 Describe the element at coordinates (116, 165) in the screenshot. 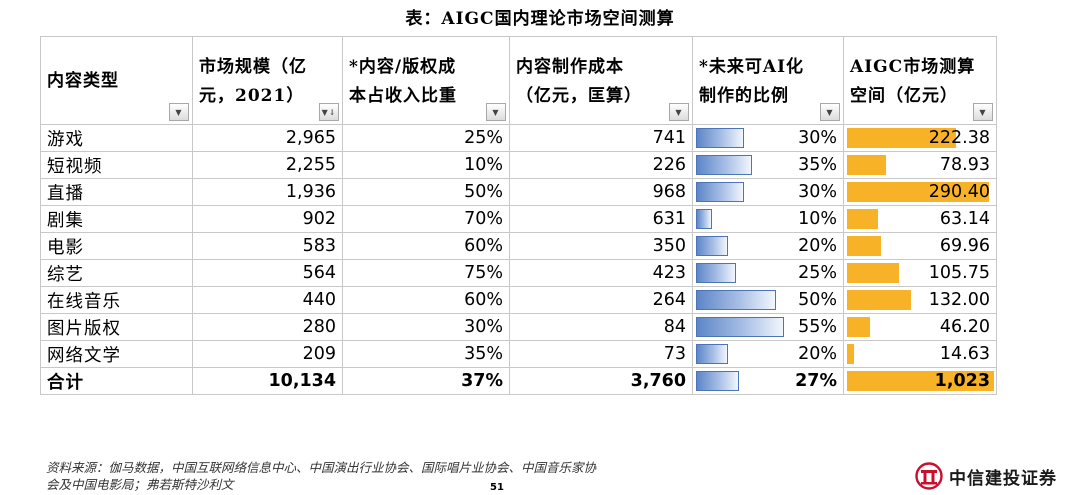

I see `category-cell: 短视频` at that location.